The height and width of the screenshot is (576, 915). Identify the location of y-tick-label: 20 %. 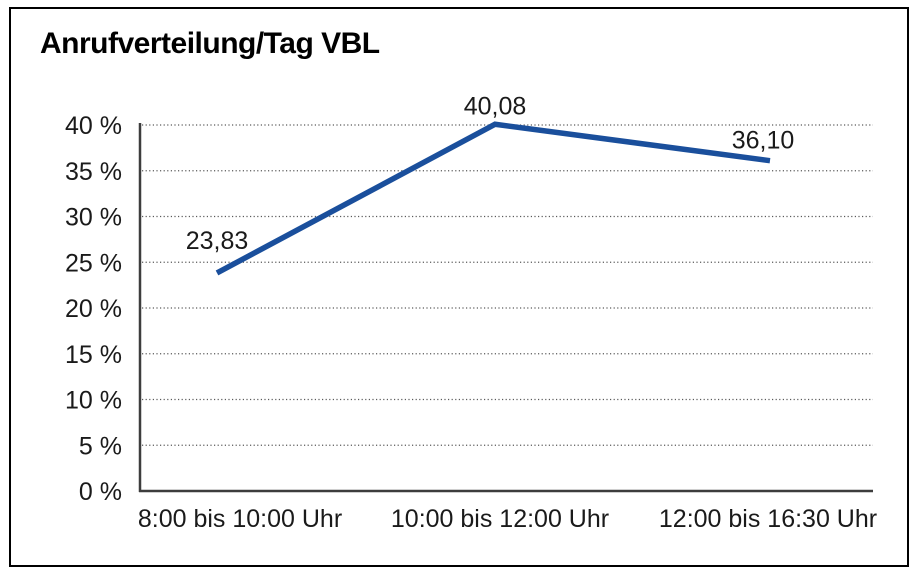
(93, 309).